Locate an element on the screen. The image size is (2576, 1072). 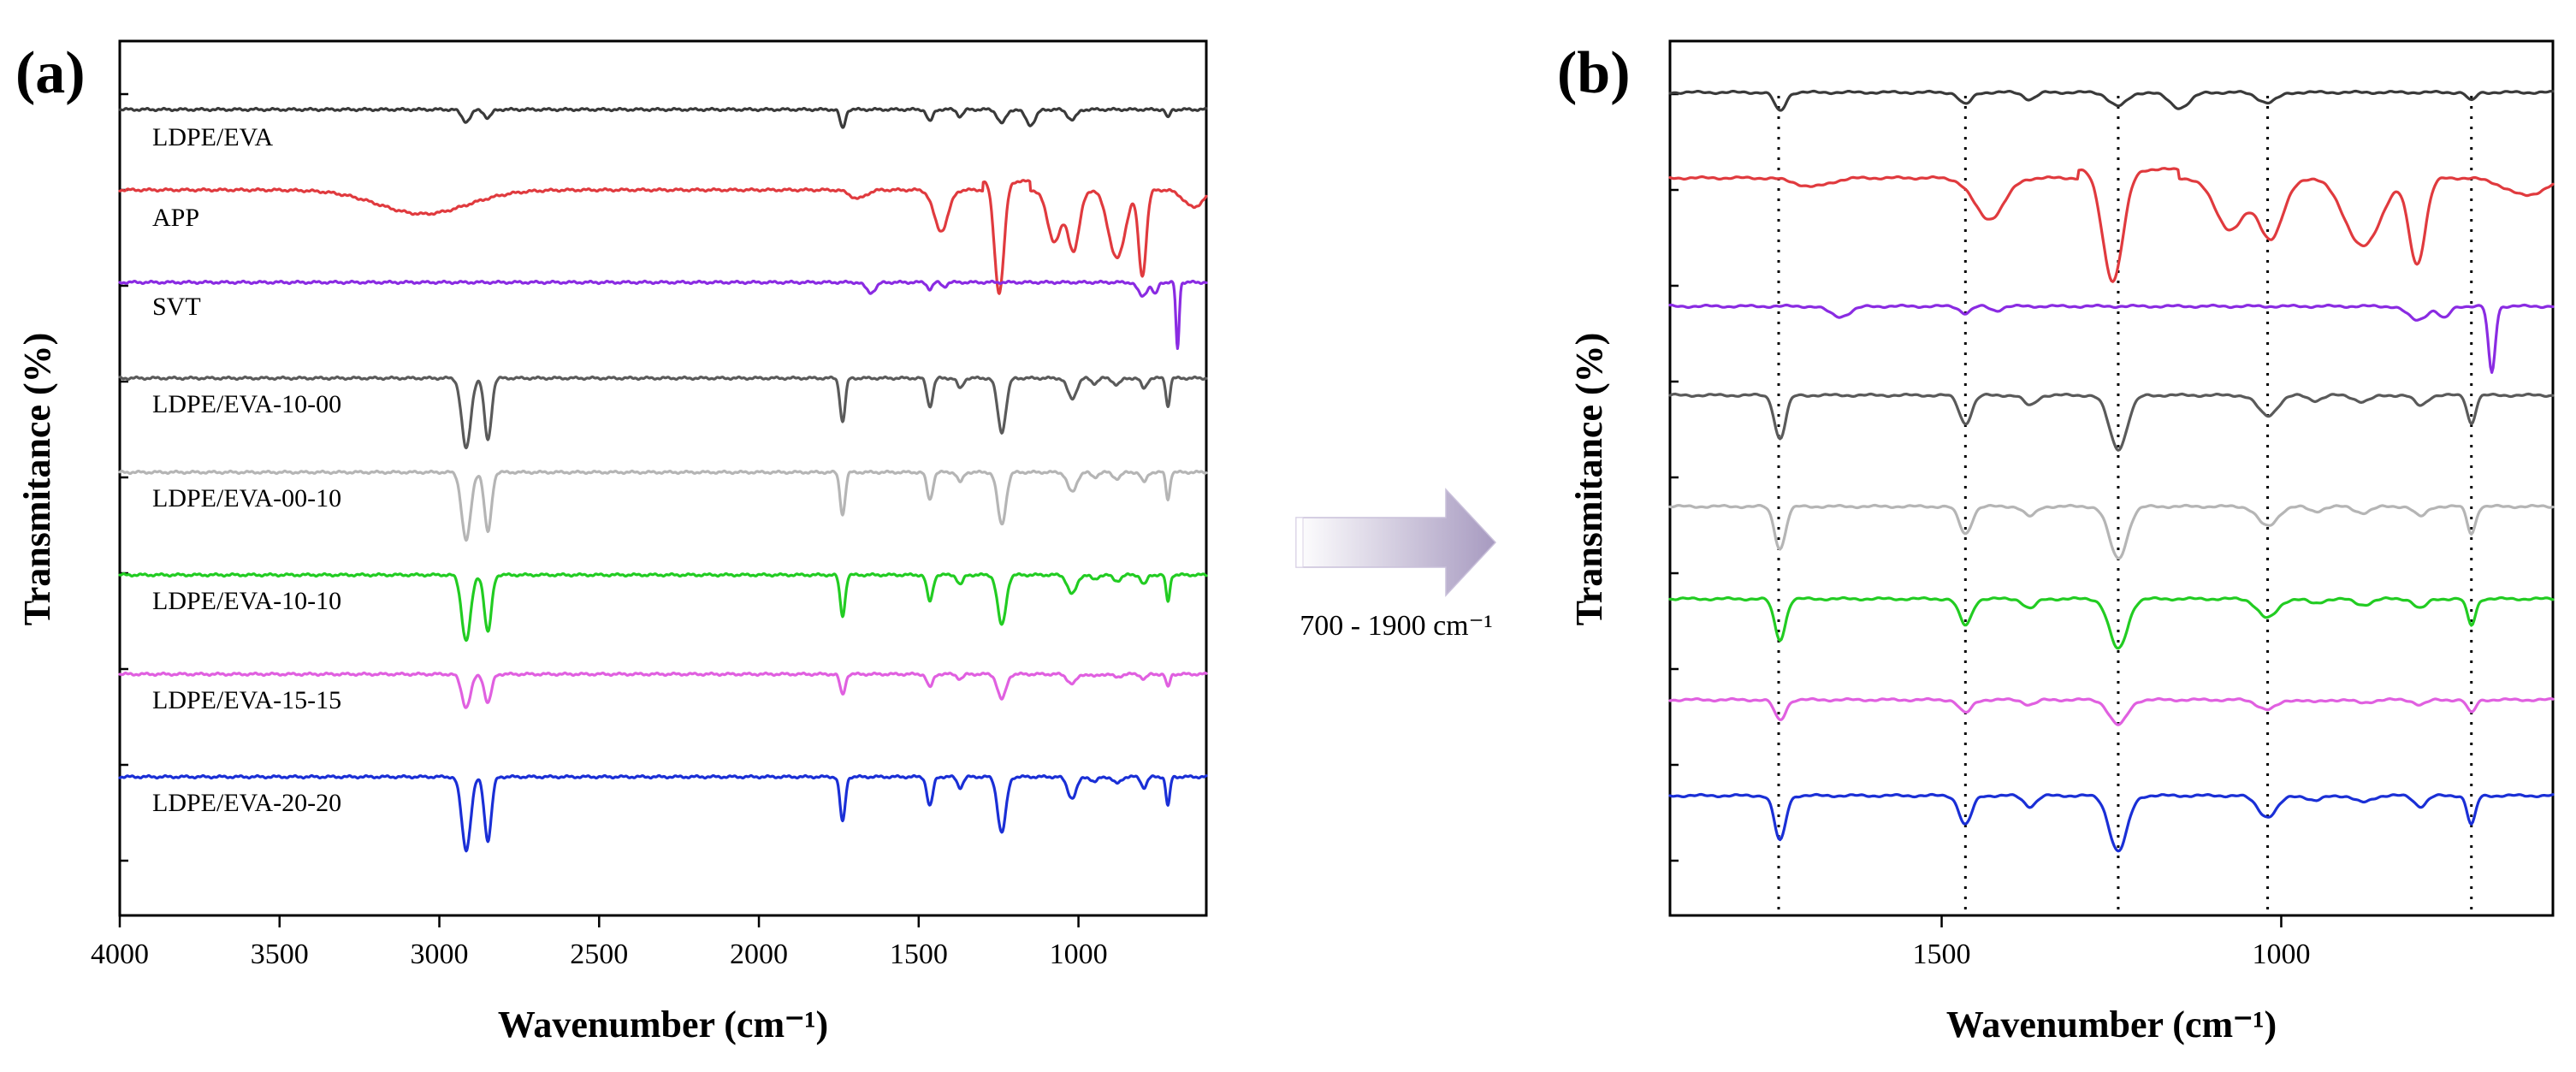
panel-a-x-title: Wavenumber (cm⁻¹) is located at coordinates (663, 1024).